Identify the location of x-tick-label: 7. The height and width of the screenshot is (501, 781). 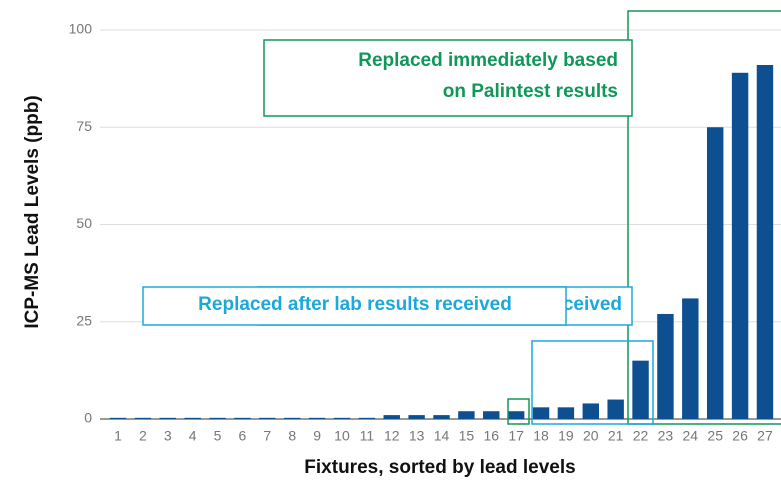
(267, 436).